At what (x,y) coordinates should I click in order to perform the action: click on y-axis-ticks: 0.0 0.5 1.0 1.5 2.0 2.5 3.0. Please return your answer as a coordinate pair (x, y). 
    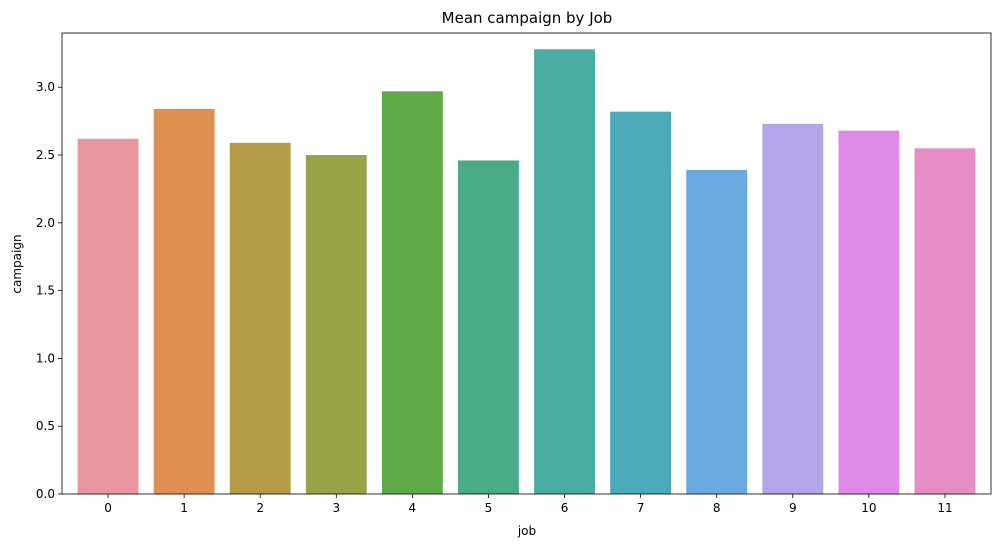
    Looking at the image, I should click on (49, 290).